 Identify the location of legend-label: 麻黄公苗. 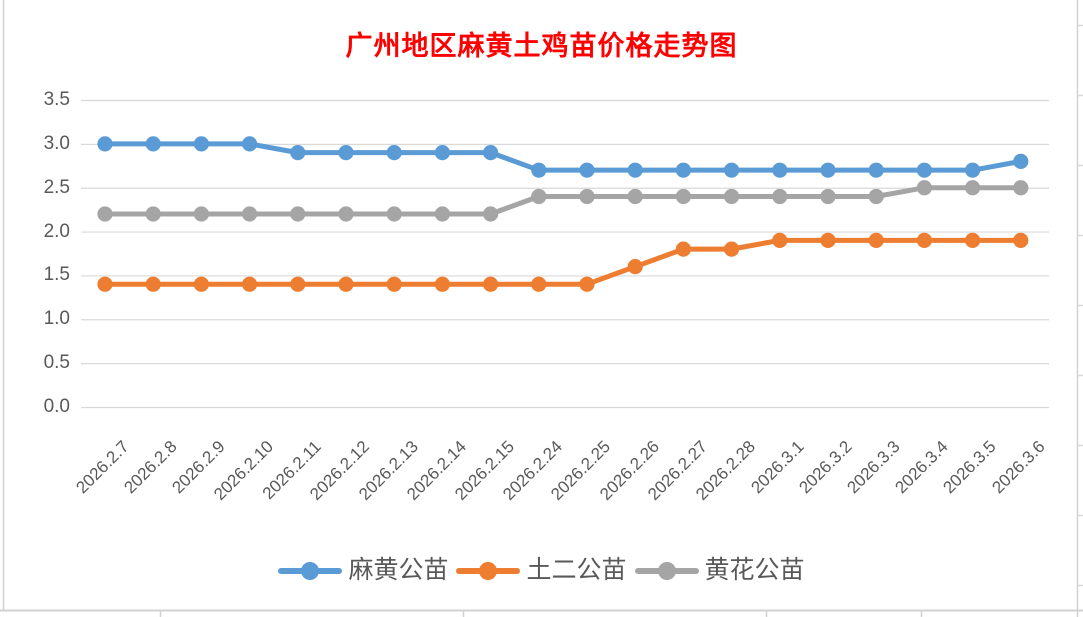
(398, 570).